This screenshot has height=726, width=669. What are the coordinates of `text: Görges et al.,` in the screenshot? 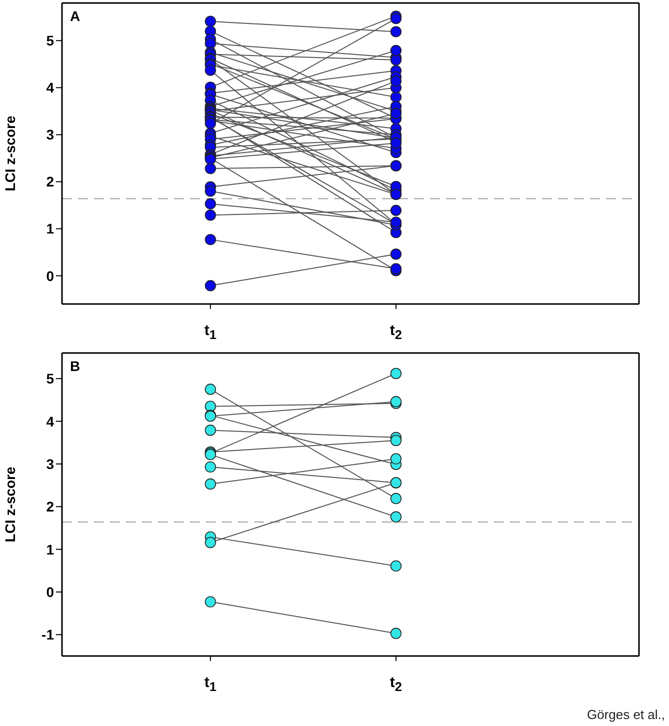 It's located at (625, 714).